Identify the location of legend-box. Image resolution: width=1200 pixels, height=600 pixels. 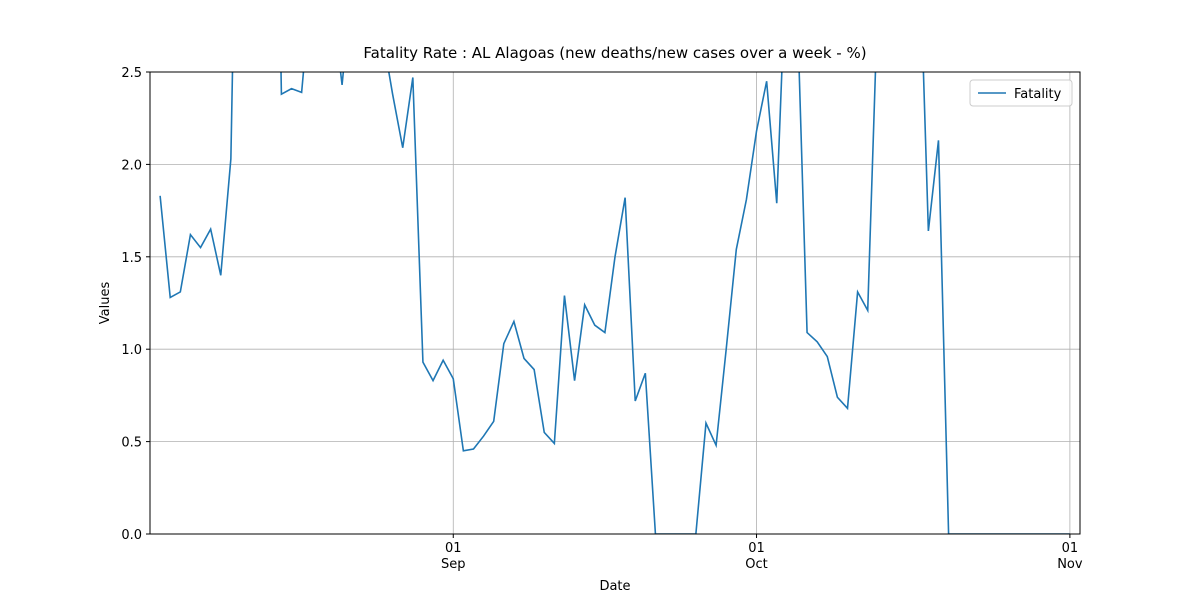
(1021, 93).